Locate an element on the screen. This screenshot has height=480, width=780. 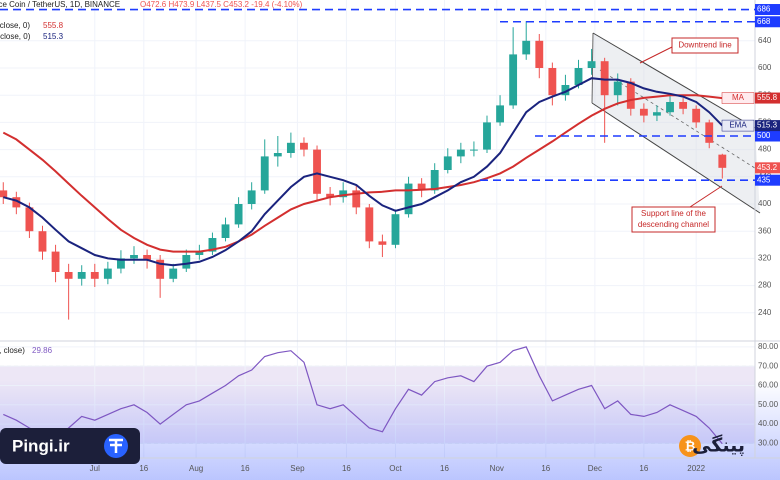
x-tick-label: Nov is located at coordinates (497, 468).